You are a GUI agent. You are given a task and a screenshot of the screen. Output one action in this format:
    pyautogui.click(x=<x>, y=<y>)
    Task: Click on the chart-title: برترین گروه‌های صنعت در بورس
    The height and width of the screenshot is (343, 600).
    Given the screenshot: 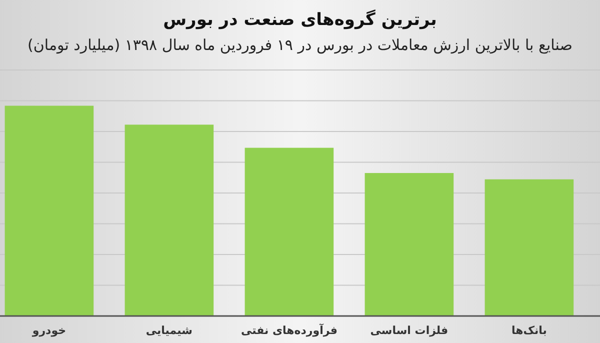 What is the action you would take?
    pyautogui.click(x=300, y=19)
    